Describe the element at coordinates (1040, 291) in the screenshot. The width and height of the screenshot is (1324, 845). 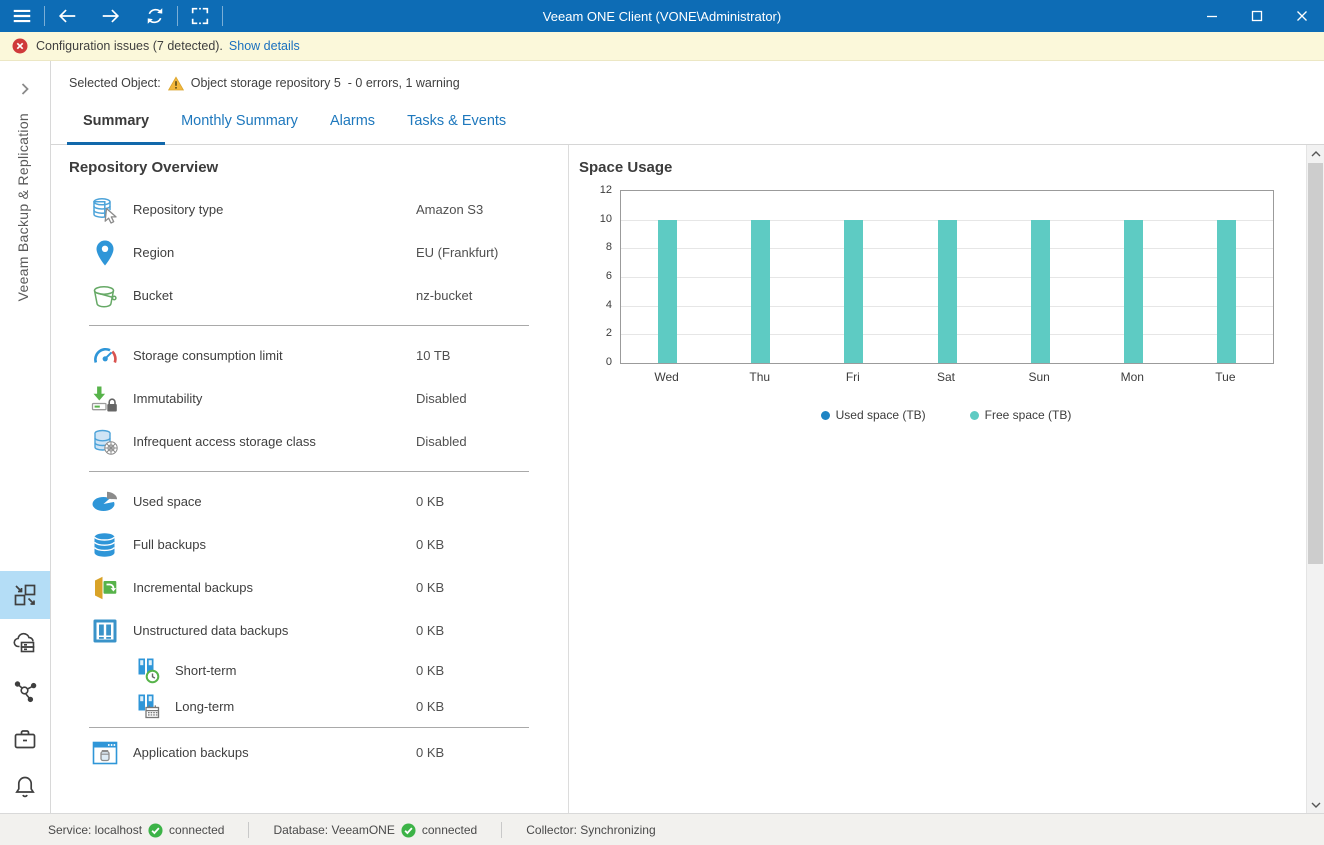
I see `chart-bar-sun` at that location.